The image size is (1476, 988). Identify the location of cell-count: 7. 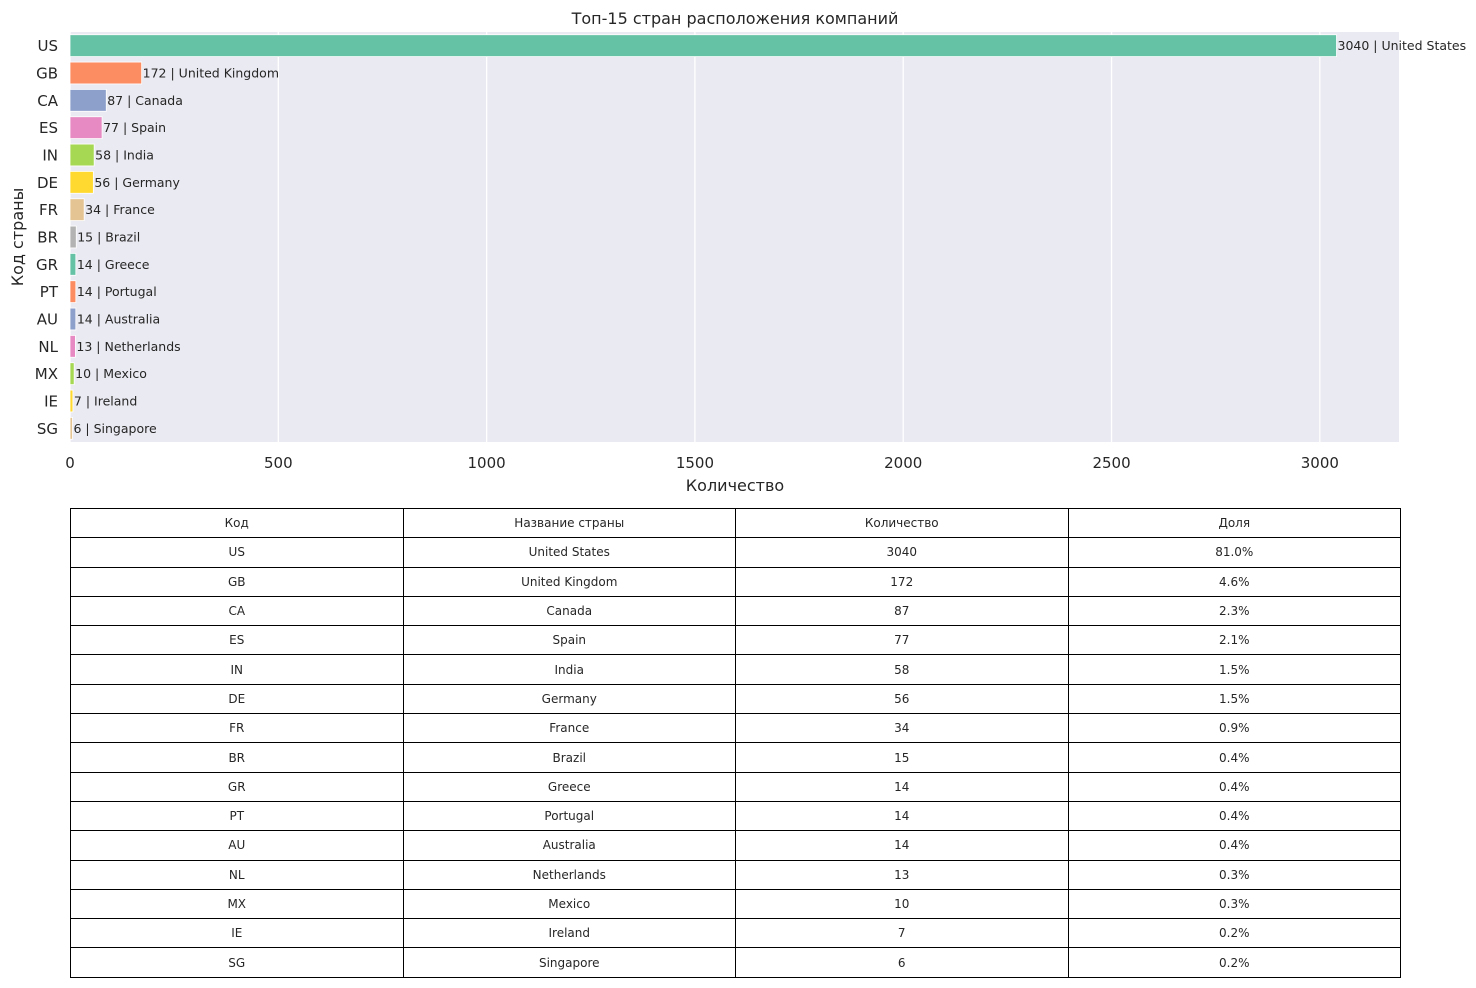
(902, 933).